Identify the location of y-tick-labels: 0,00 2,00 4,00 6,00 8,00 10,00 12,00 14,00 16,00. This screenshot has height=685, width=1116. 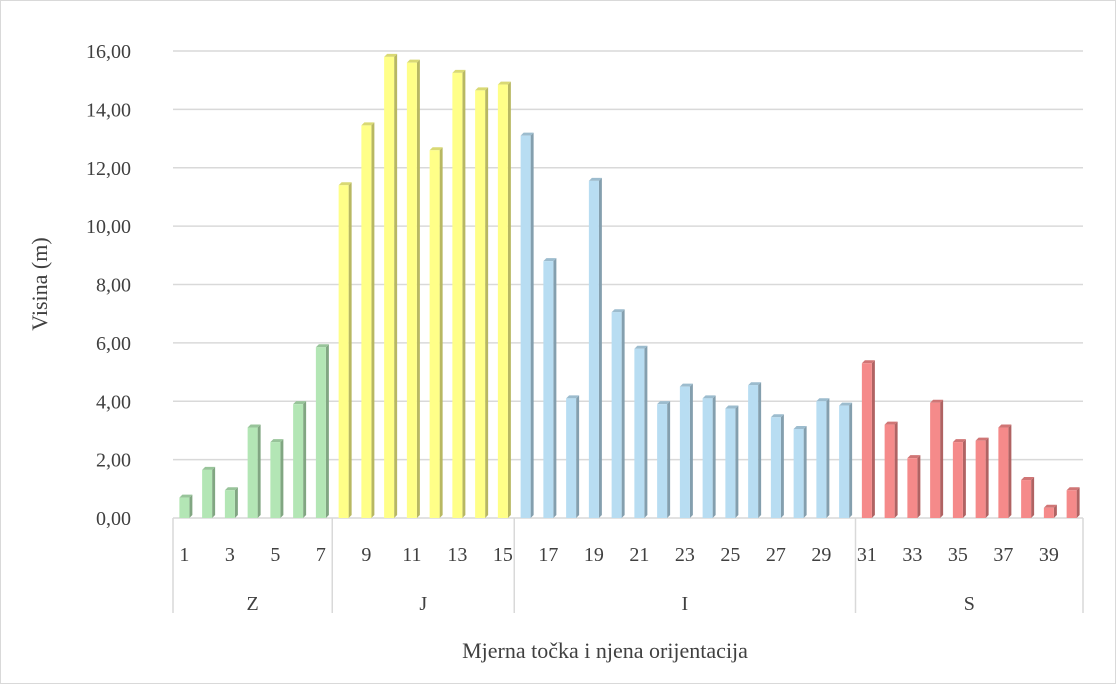
(108, 285).